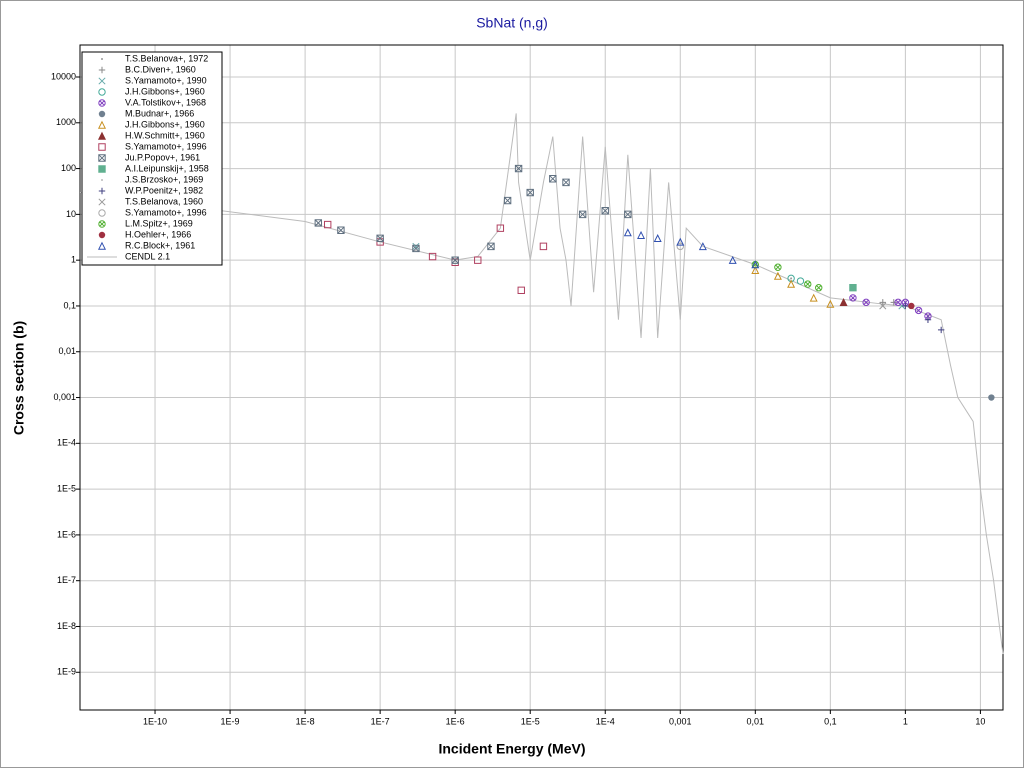 The width and height of the screenshot is (1024, 773). What do you see at coordinates (159, 113) in the screenshot?
I see `legend-label: M.Budnar+, 1966` at bounding box center [159, 113].